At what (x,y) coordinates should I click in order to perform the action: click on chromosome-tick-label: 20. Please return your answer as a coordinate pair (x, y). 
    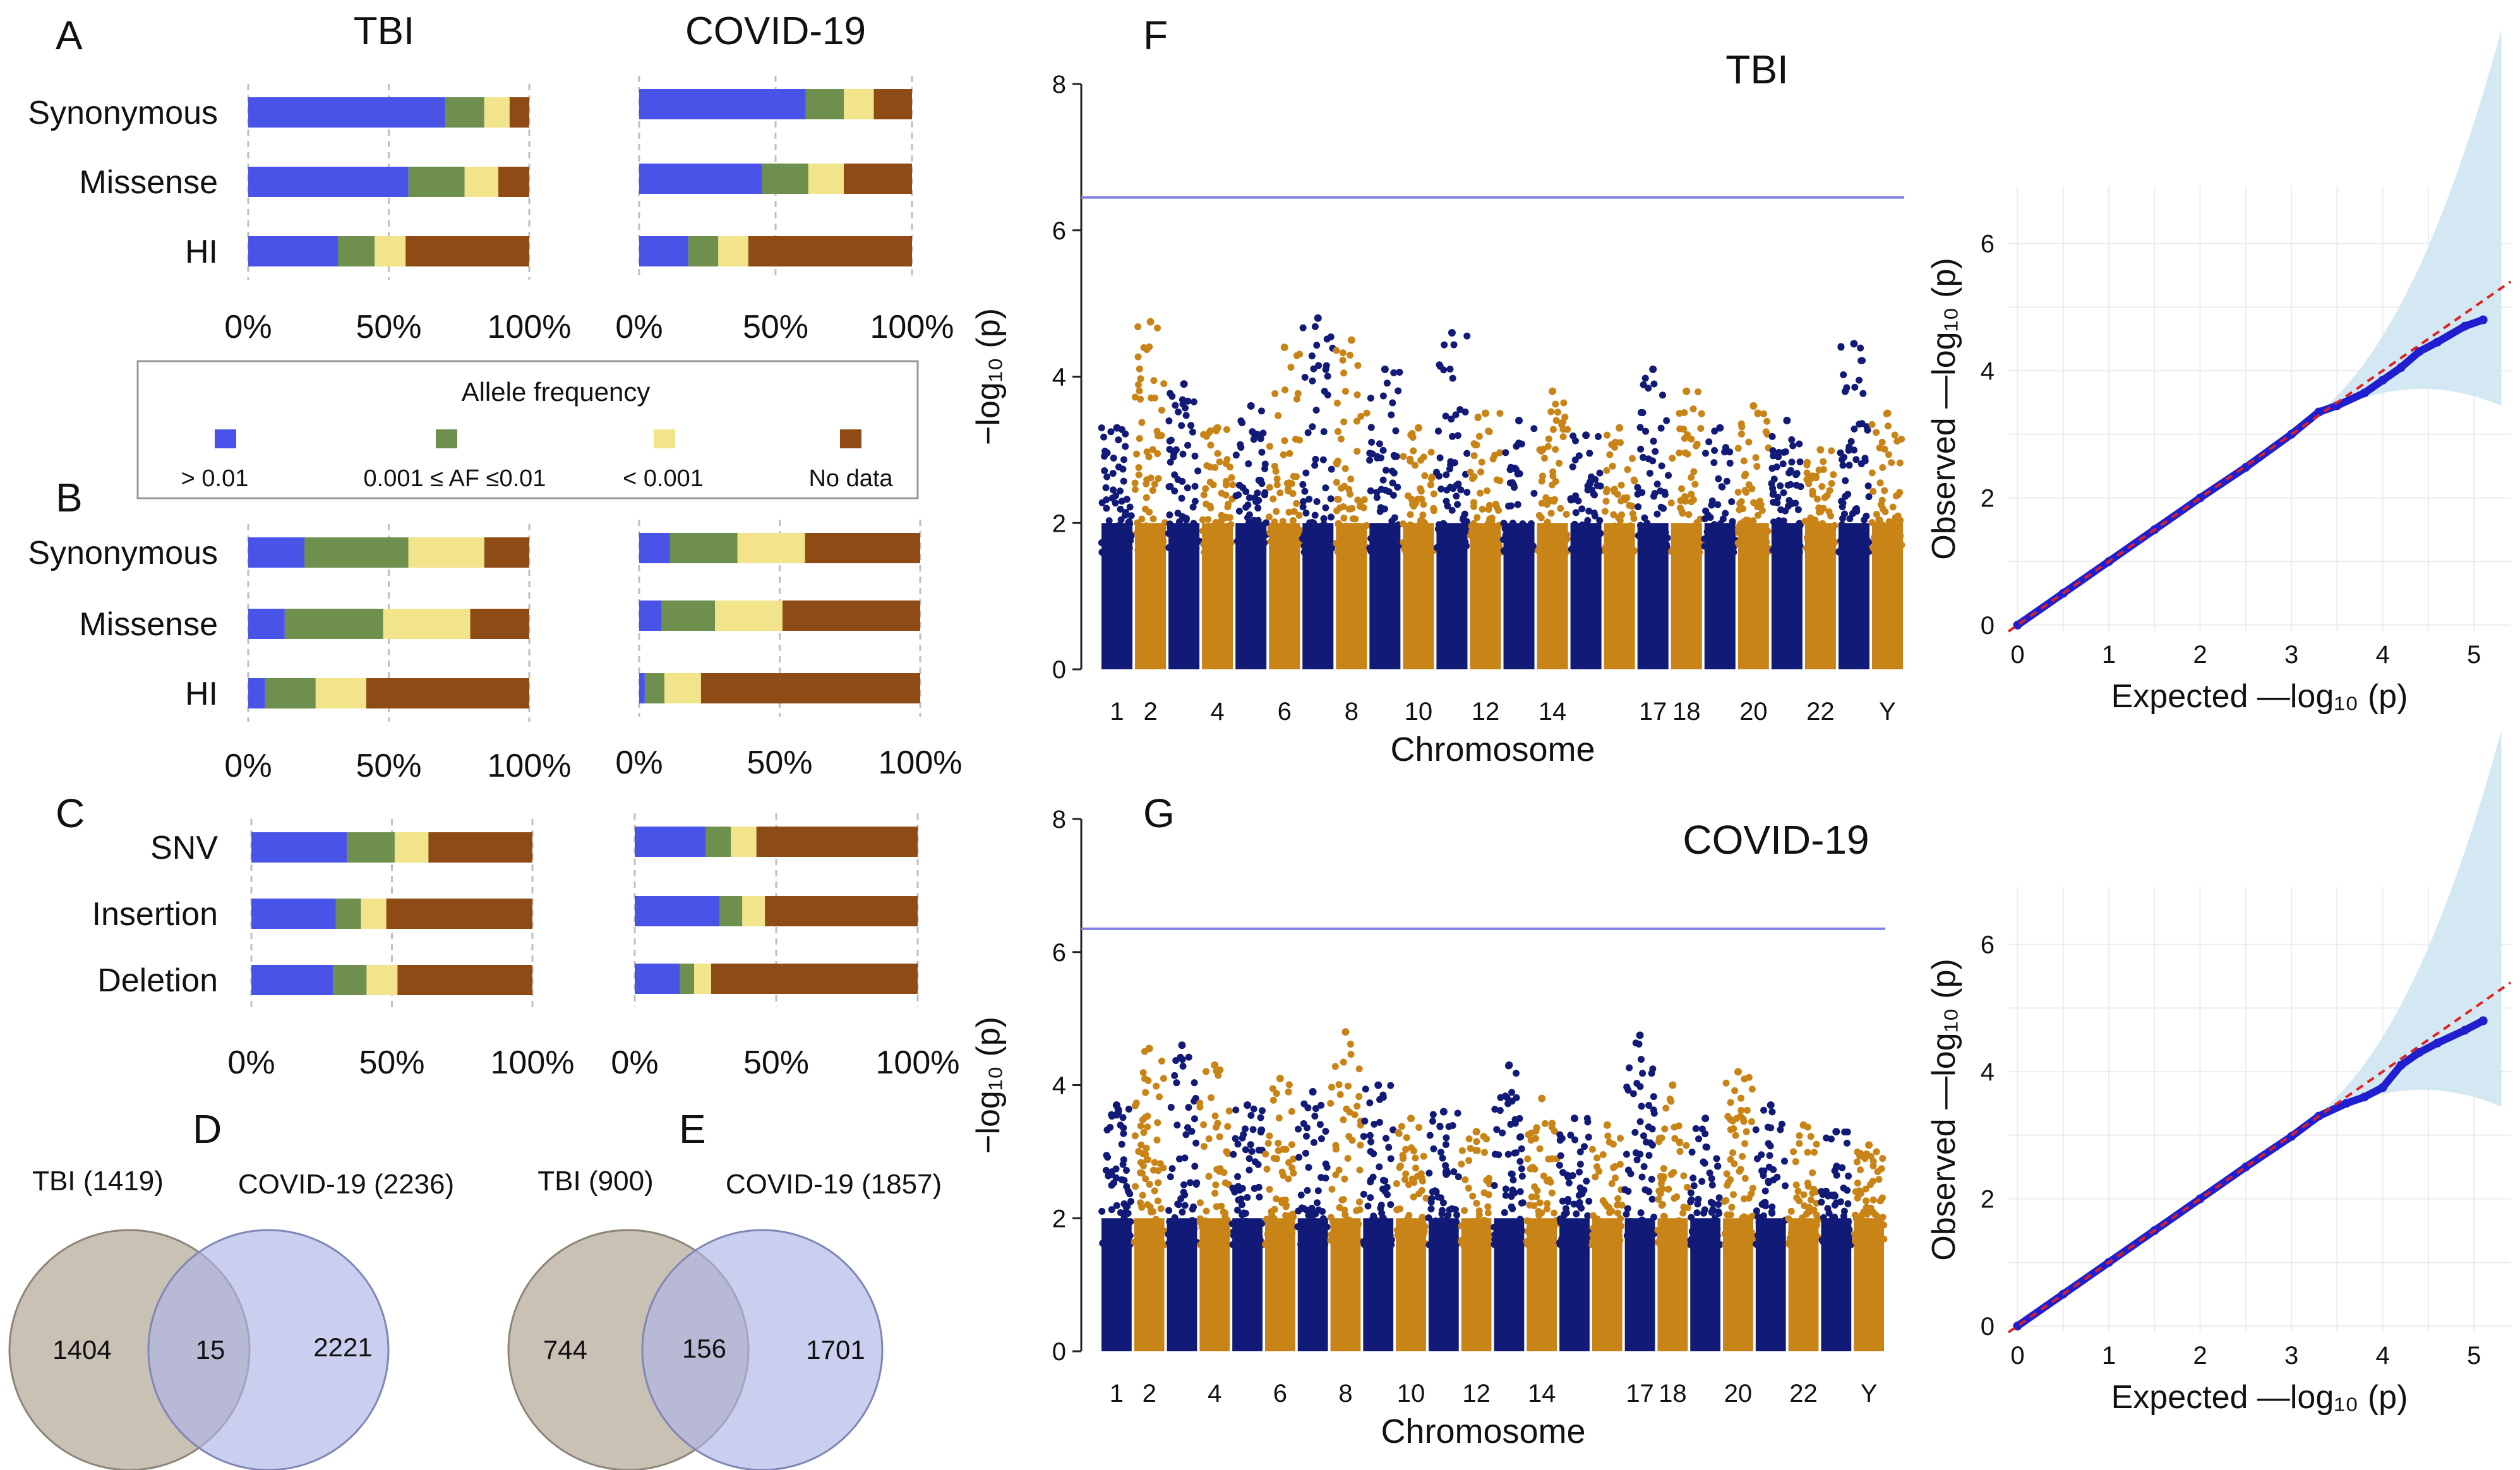
    Looking at the image, I should click on (1738, 1393).